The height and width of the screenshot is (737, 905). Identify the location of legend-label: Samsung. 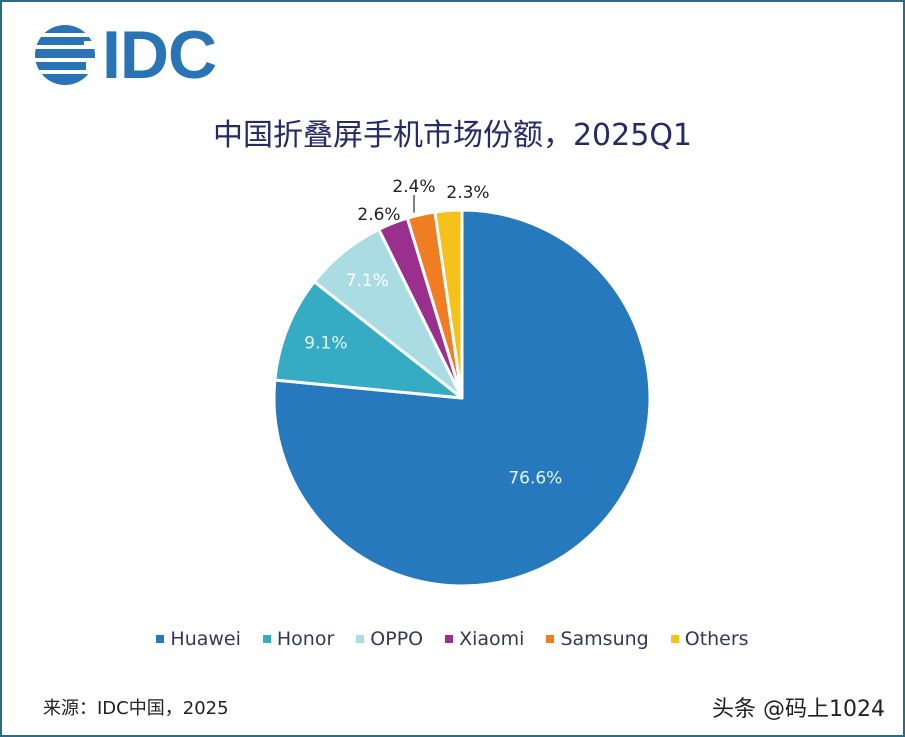
(604, 639).